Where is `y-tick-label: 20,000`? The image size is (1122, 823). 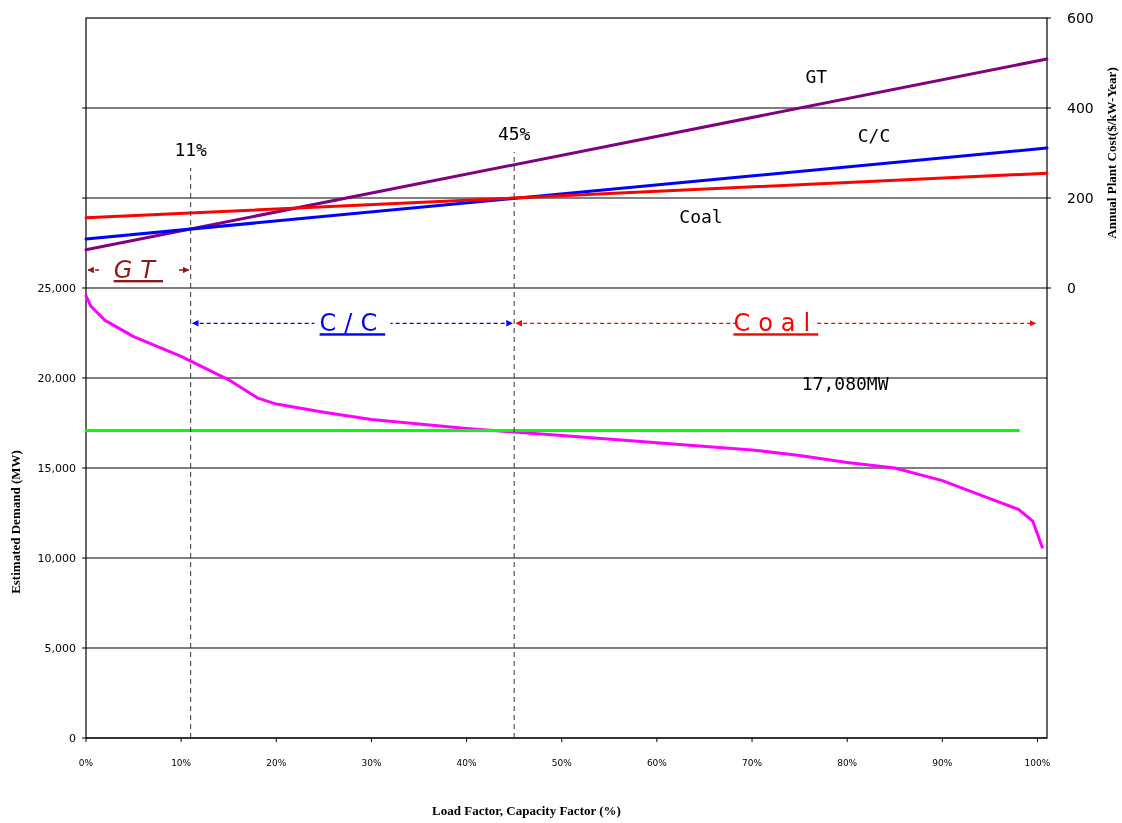 y-tick-label: 20,000 is located at coordinates (56, 378).